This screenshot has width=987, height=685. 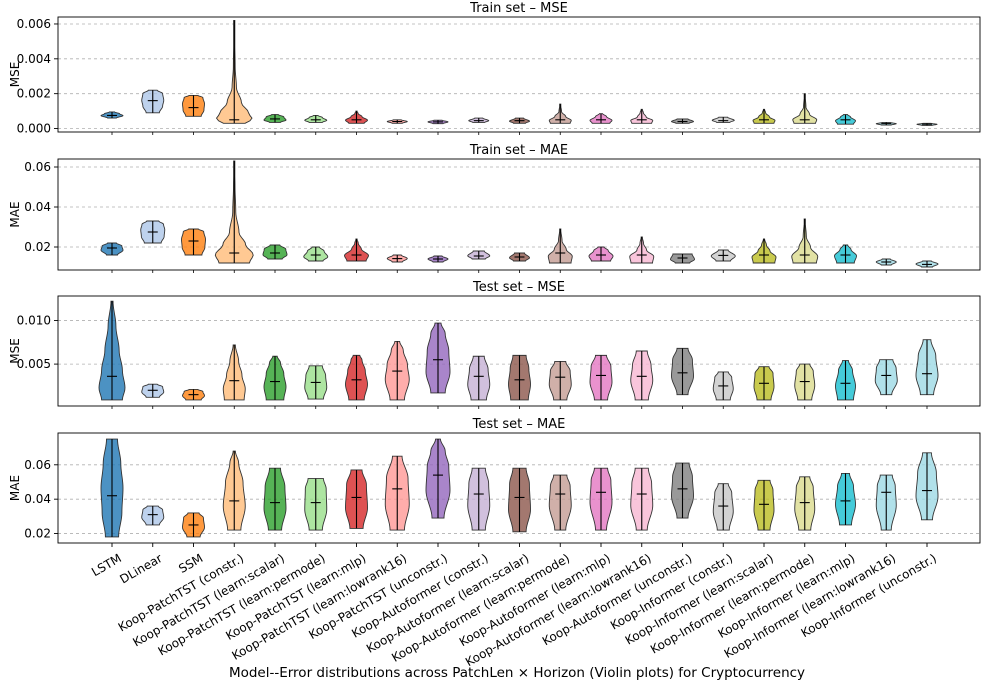 What do you see at coordinates (519, 424) in the screenshot?
I see `panel-title: Test set – MAE` at bounding box center [519, 424].